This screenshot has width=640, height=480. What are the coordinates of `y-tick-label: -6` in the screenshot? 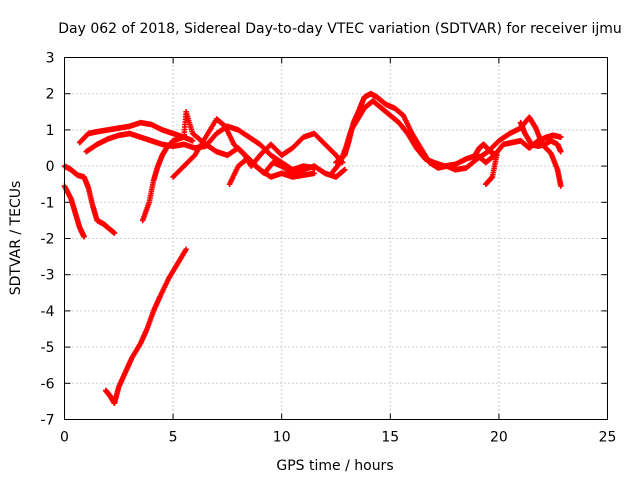 It's located at (48, 384).